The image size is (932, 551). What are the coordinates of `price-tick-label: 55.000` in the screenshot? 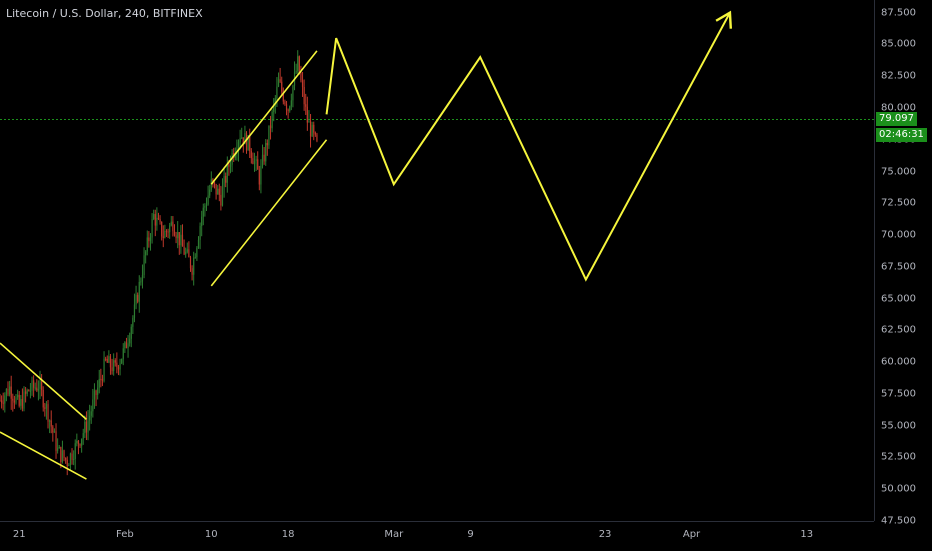 It's located at (898, 426).